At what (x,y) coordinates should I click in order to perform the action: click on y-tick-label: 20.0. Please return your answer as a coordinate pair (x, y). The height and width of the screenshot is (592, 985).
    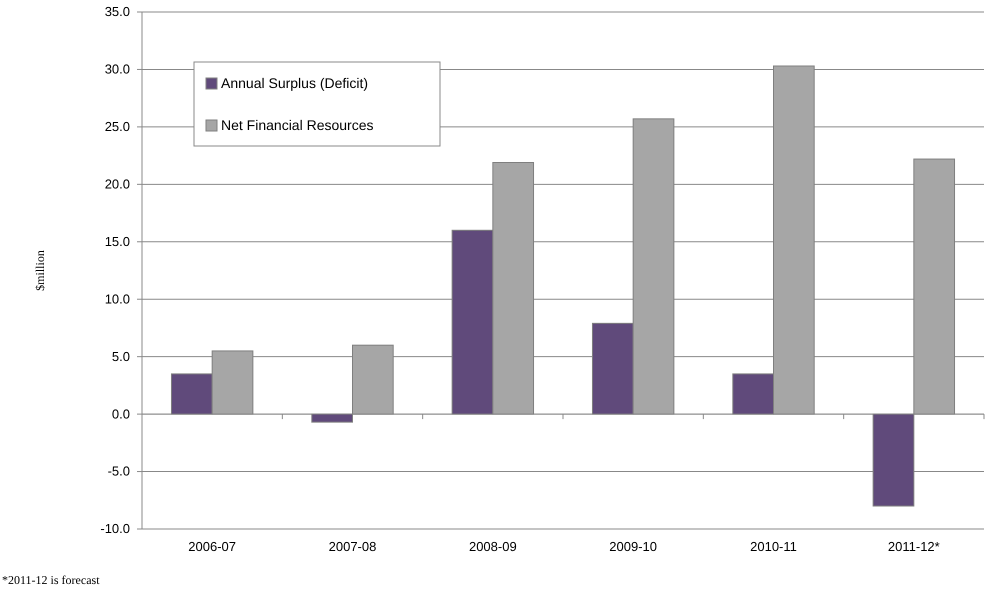
    Looking at the image, I should click on (117, 184).